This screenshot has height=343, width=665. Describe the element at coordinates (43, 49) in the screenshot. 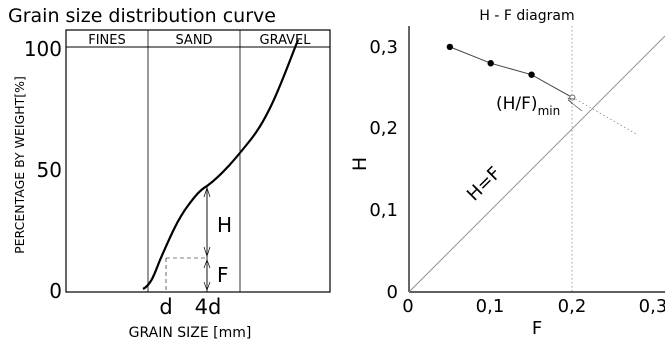

I see `y-tick-100: 100` at that location.